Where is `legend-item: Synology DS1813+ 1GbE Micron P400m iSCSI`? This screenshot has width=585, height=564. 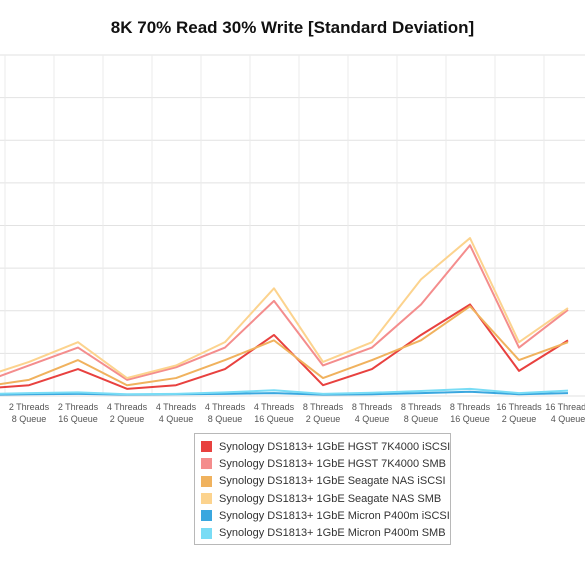
legend-item: Synology DS1813+ 1GbE Micron P400m iSCSI is located at coordinates (325, 515).